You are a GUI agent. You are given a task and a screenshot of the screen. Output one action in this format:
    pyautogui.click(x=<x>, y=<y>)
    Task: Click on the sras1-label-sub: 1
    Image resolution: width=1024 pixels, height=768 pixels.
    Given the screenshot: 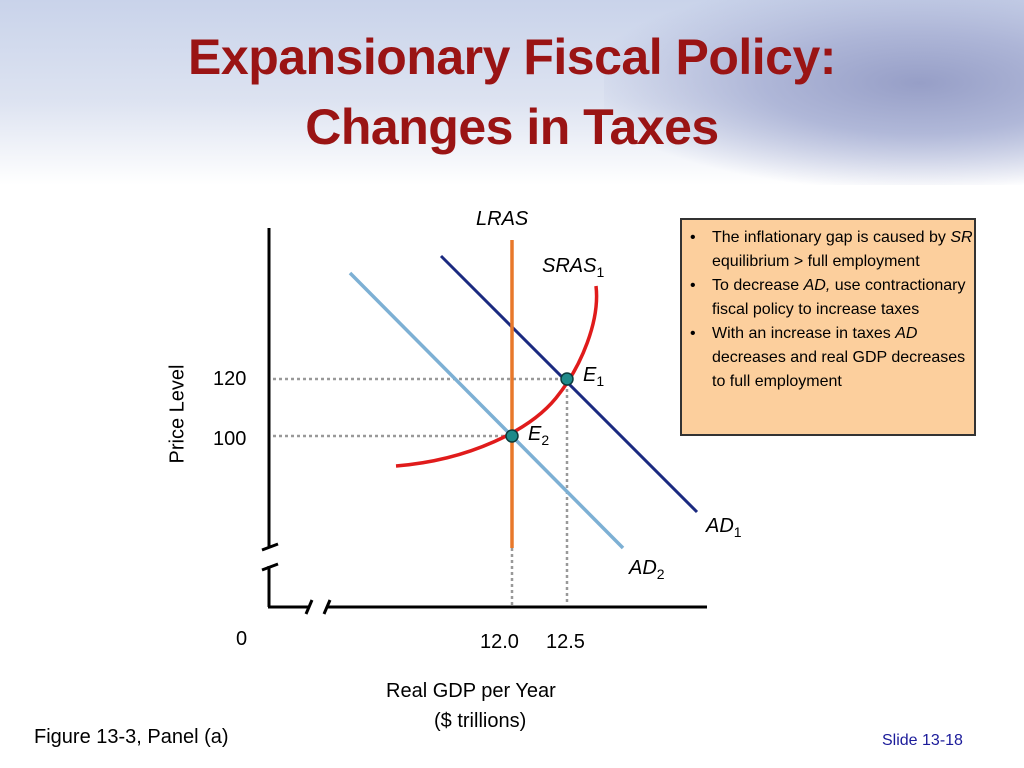 What is the action you would take?
    pyautogui.click(x=600, y=272)
    